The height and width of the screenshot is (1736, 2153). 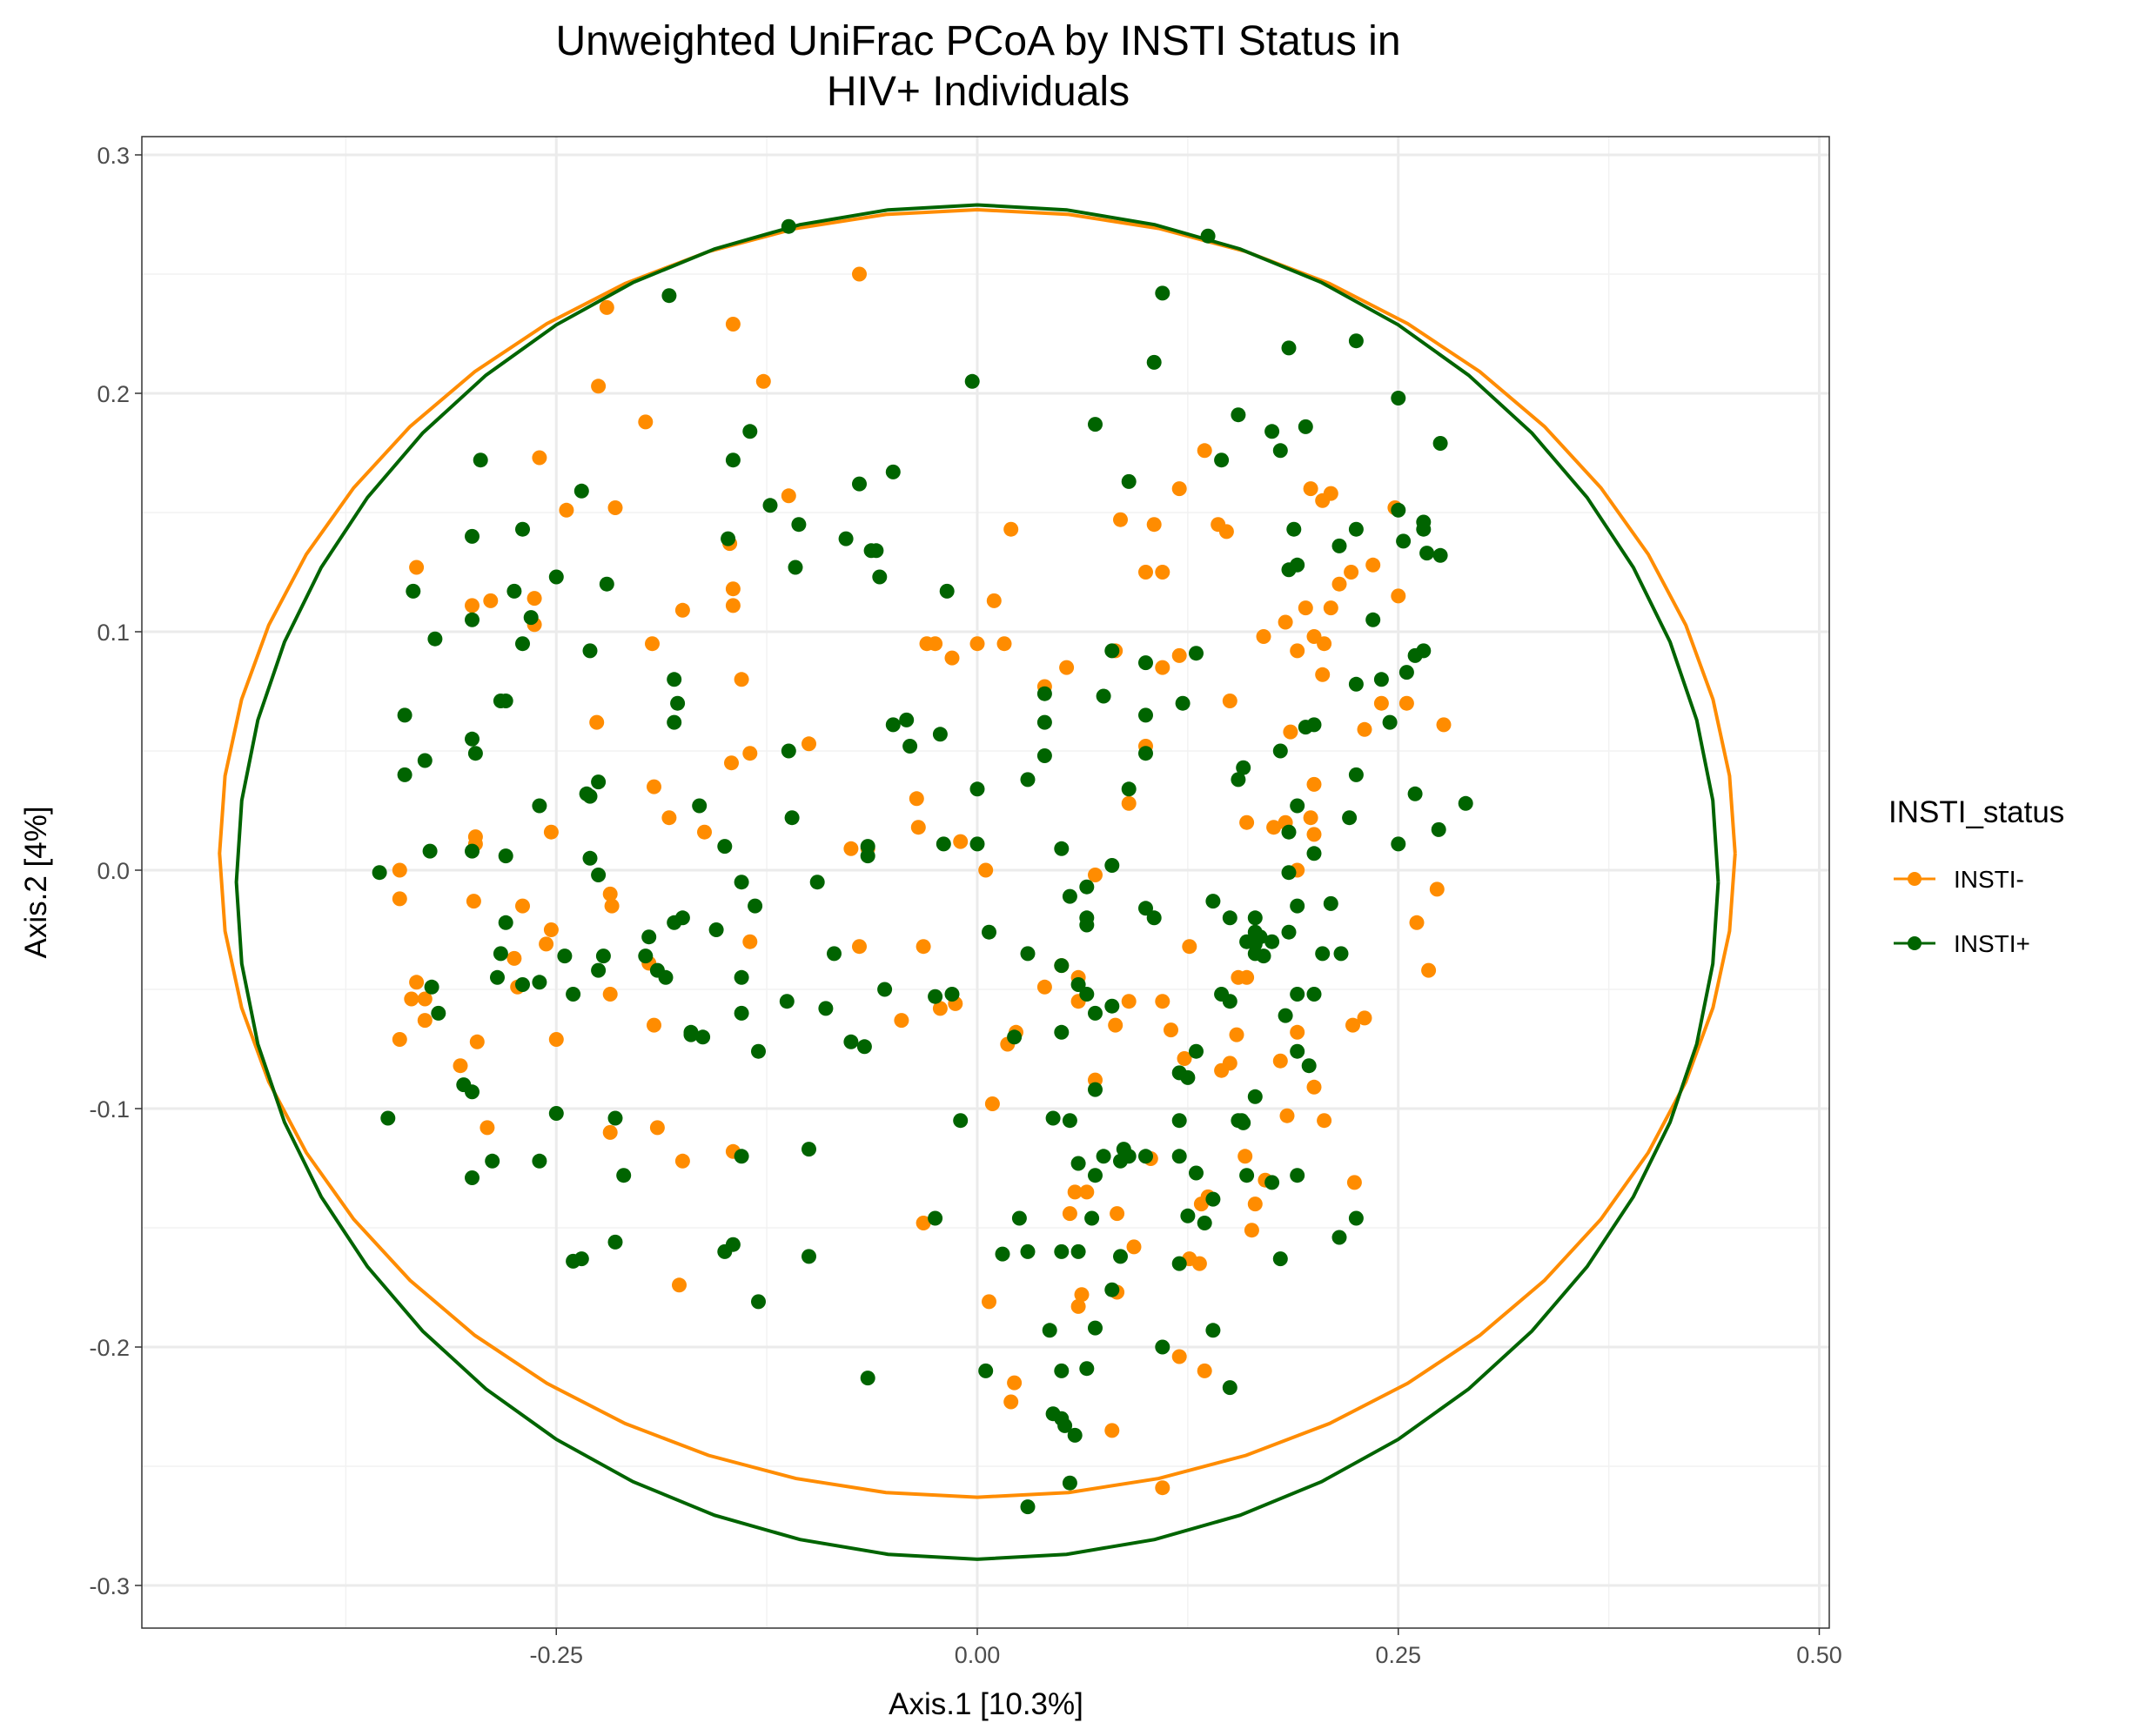 I want to click on legend-item-insti-minus: INSTI-, so click(x=1959, y=879).